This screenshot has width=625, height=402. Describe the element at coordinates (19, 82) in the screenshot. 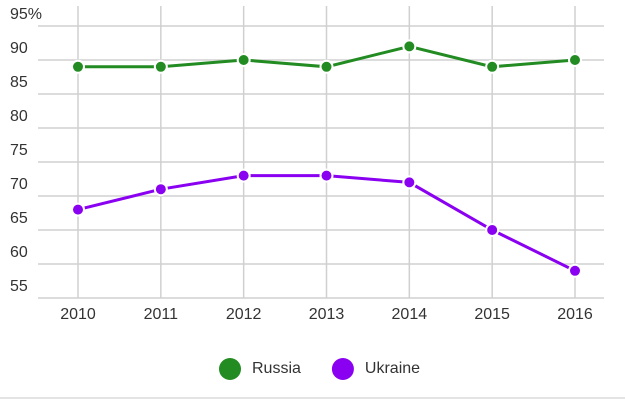

I see `y-tick-label: 85` at that location.